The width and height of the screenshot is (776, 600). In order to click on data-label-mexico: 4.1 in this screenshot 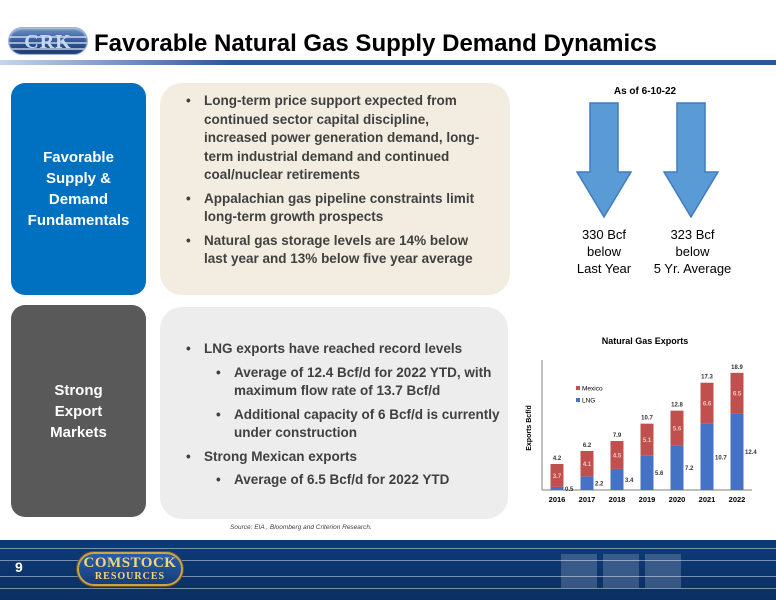, I will do `click(587, 465)`.